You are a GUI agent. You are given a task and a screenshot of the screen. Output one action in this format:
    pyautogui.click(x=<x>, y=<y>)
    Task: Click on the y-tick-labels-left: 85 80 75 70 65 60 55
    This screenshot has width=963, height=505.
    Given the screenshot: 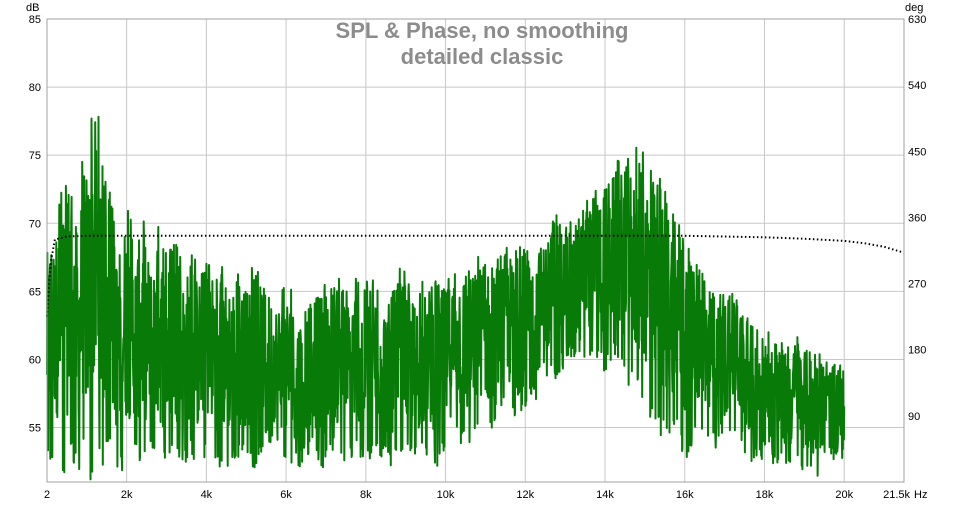 What is the action you would take?
    pyautogui.click(x=35, y=224)
    